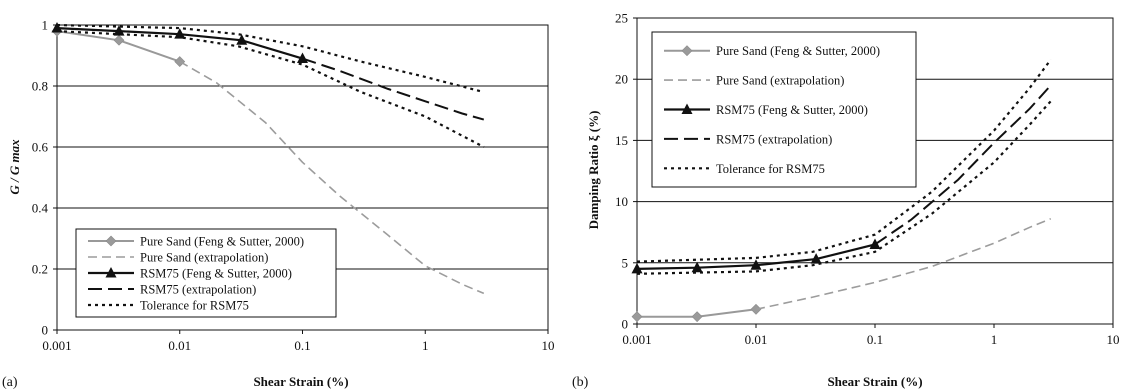 Image resolution: width=1128 pixels, height=392 pixels. I want to click on y-tick-label: 1, so click(45, 25).